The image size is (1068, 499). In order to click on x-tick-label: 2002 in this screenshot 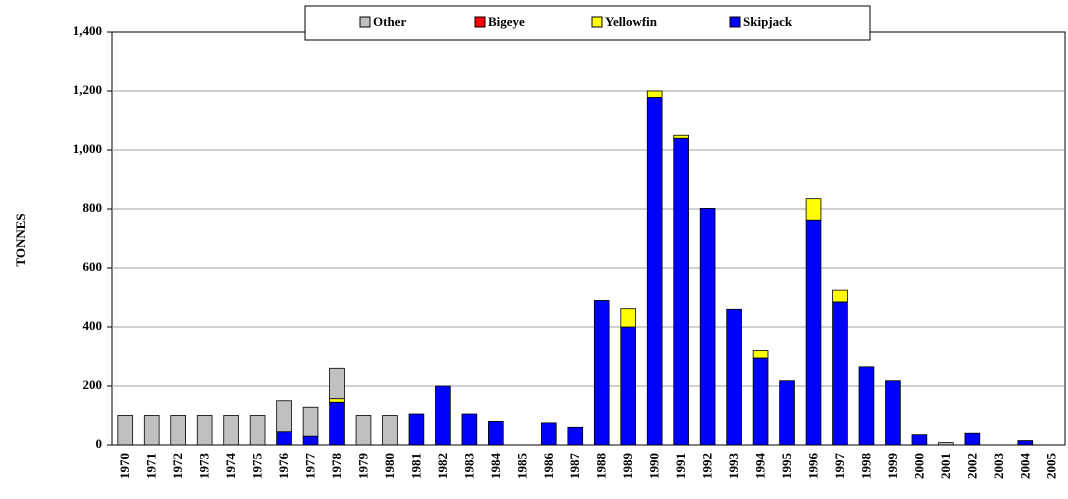, I will do `click(971, 466)`.